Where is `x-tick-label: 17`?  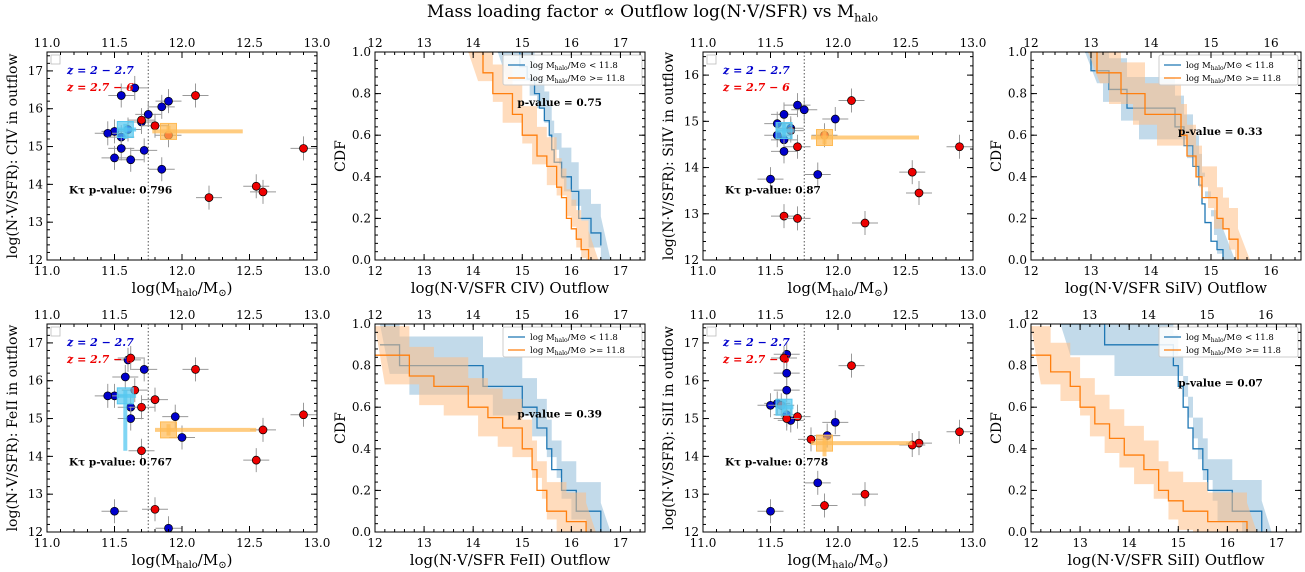
x-tick-label: 17 is located at coordinates (620, 543).